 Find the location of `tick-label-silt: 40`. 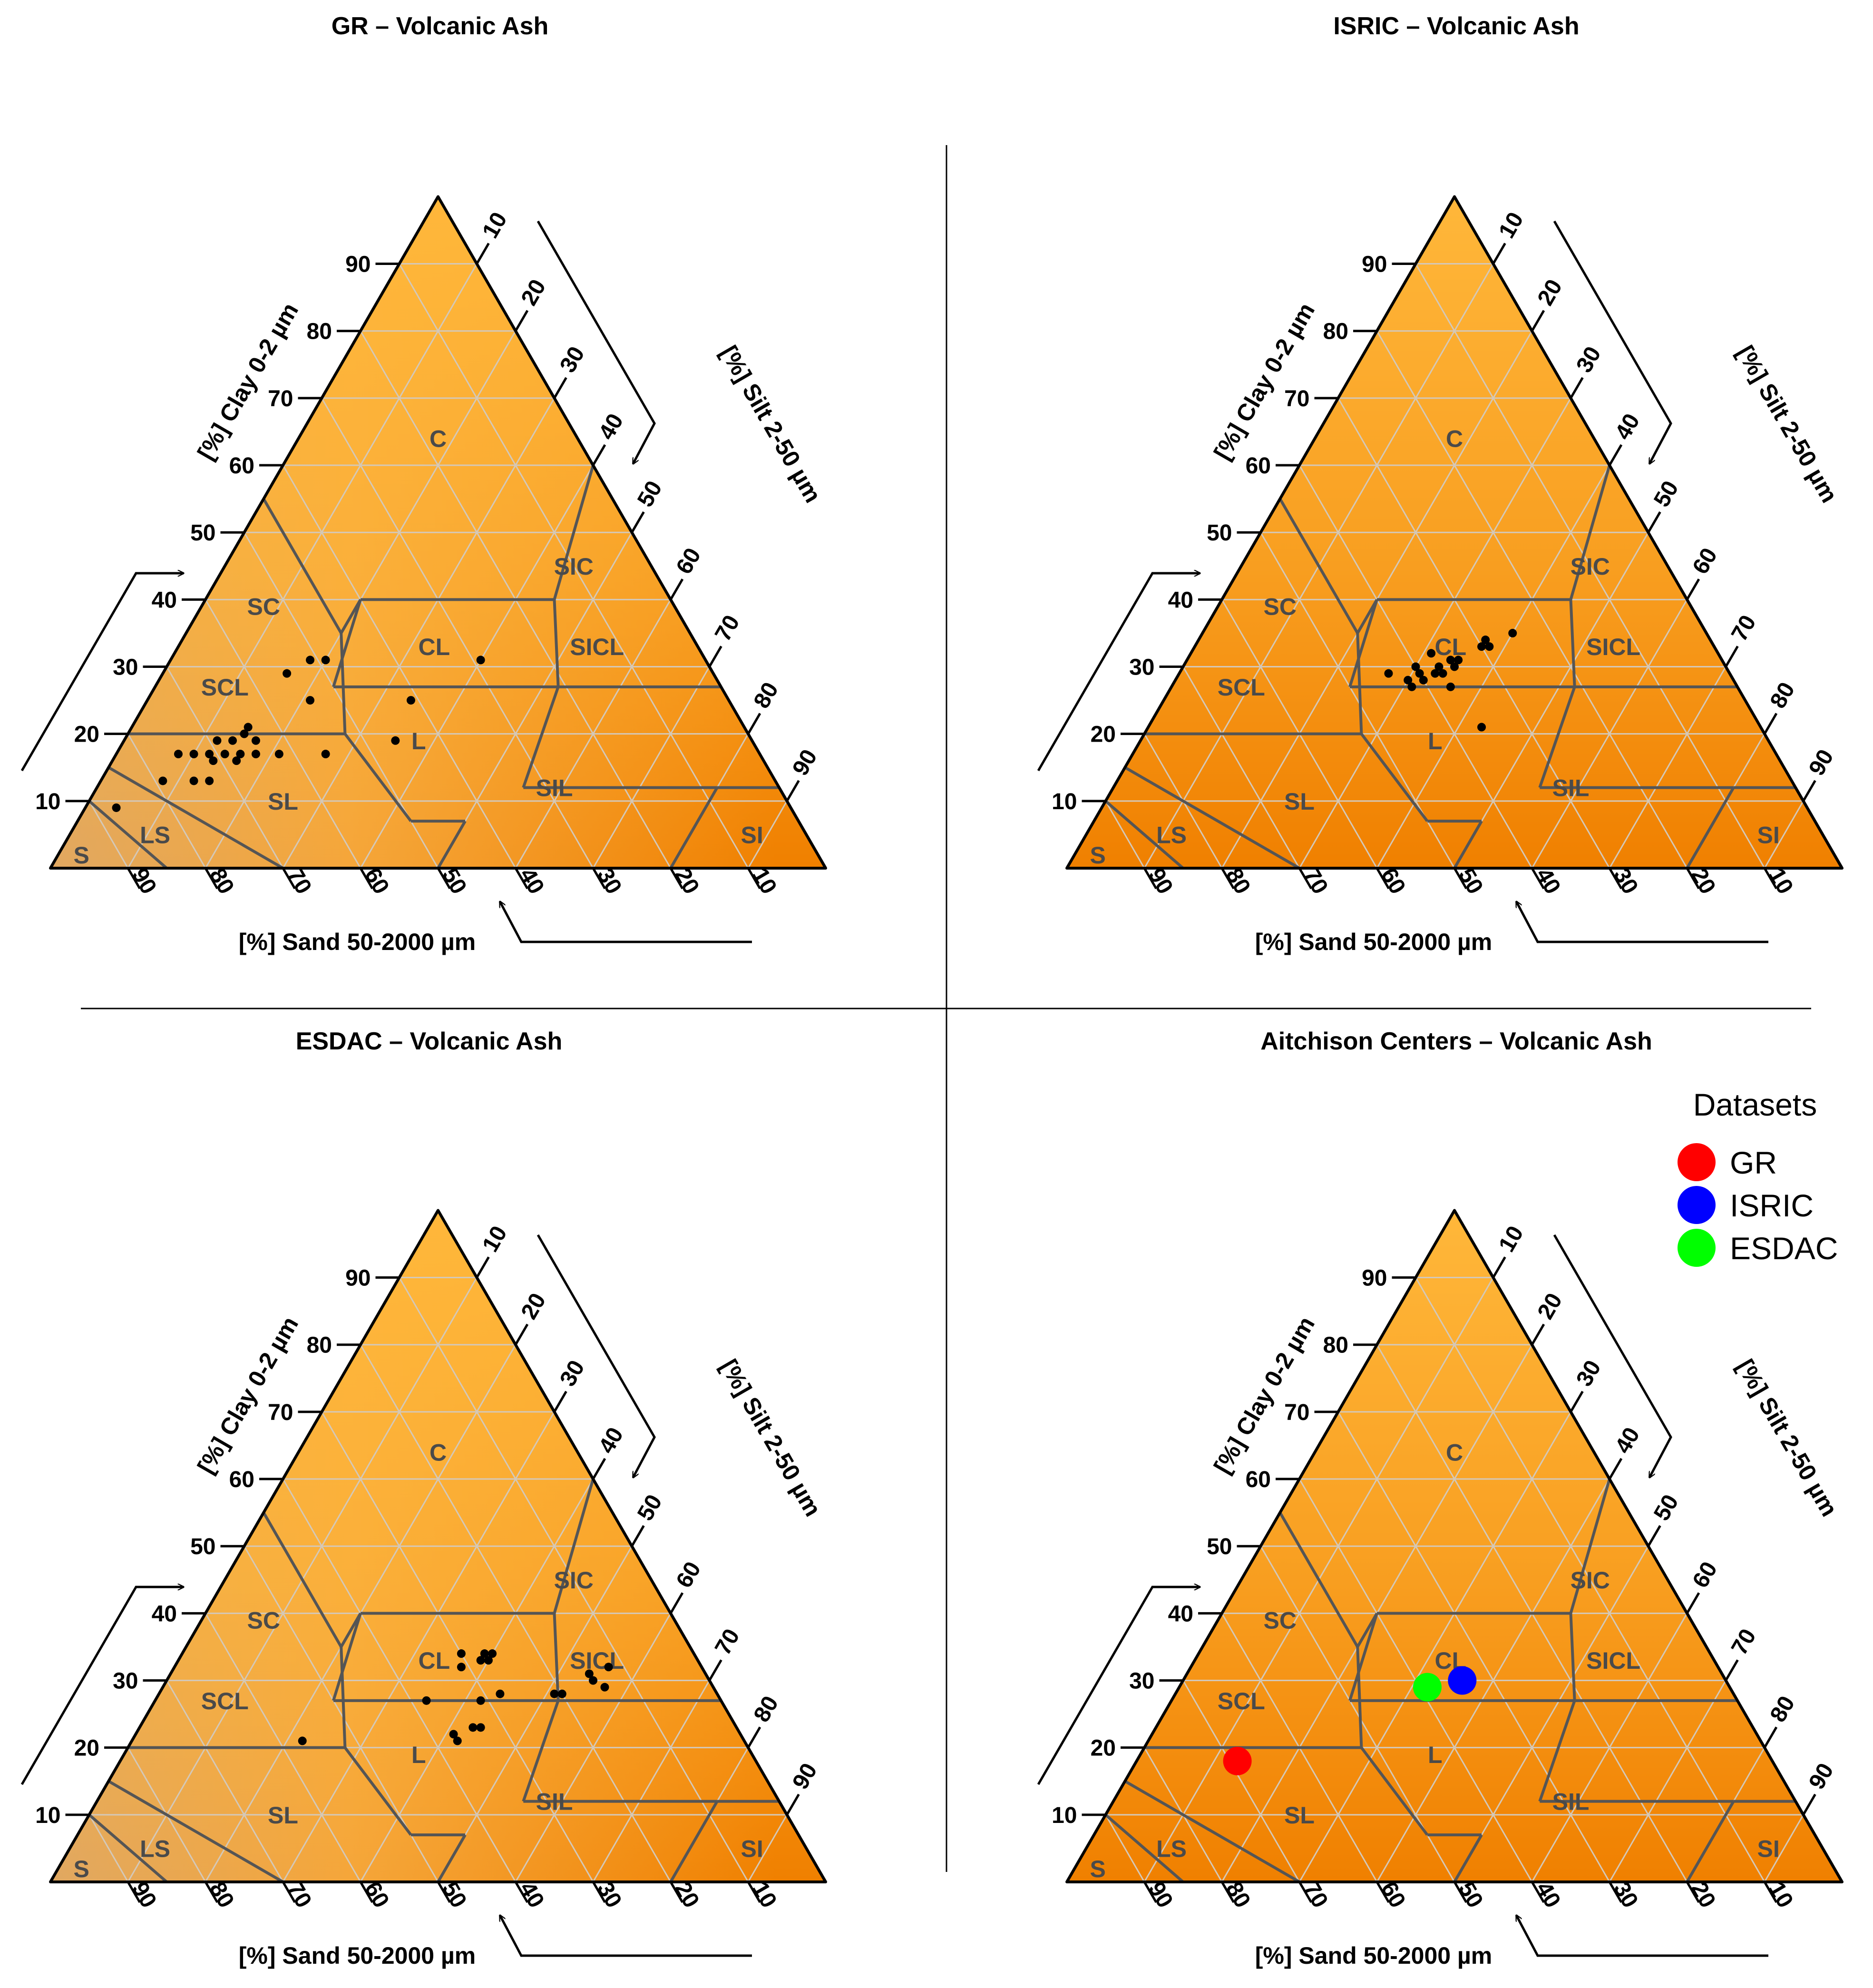

tick-label-silt: 40 is located at coordinates (611, 427).